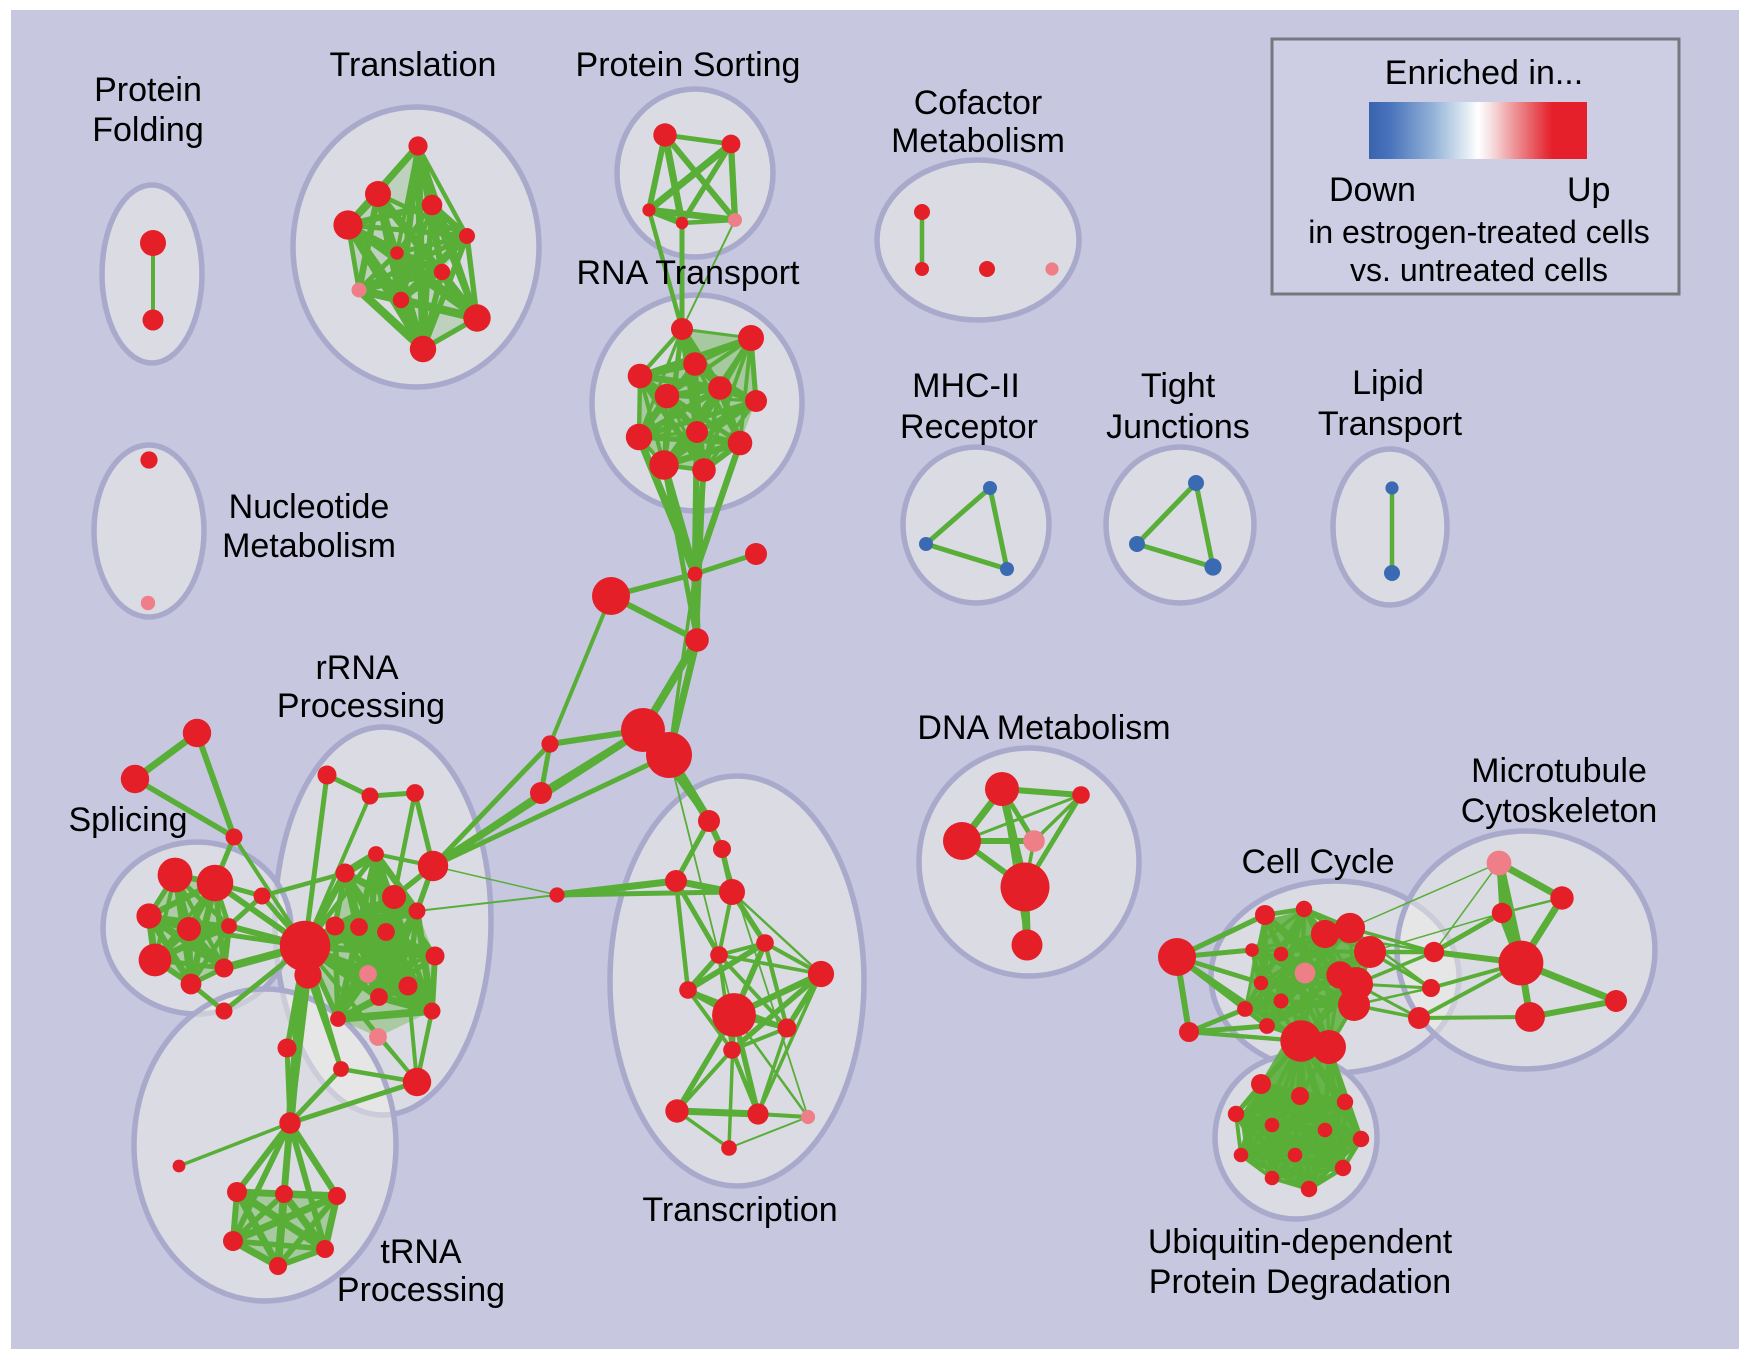  Describe the element at coordinates (1388, 383) in the screenshot. I see `svg-text: Lipid` at that location.